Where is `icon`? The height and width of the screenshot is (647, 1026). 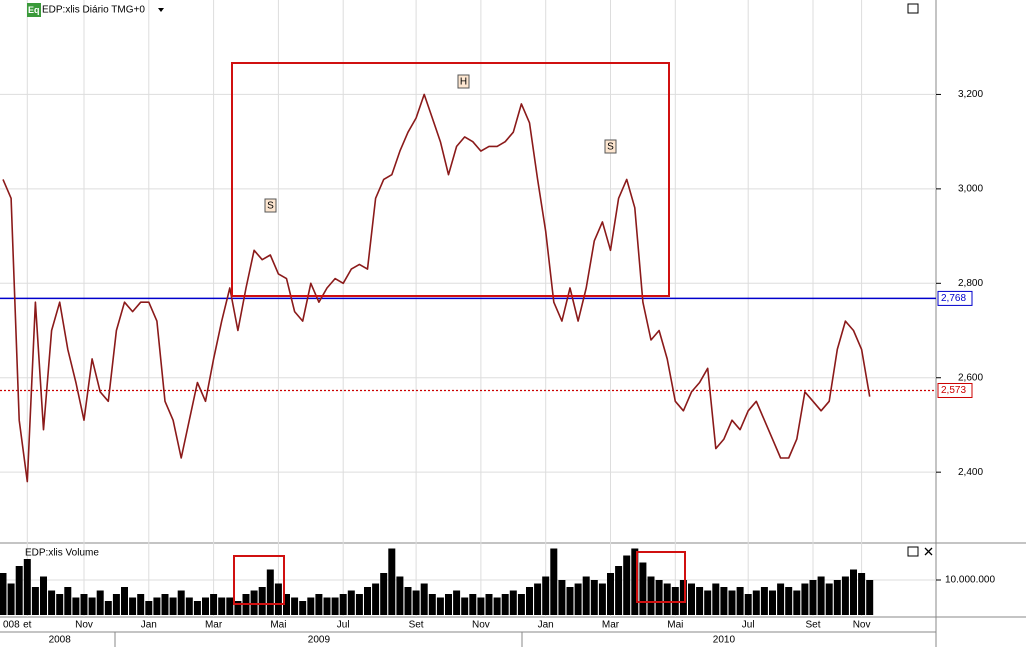
icon is located at coordinates (34, 10).